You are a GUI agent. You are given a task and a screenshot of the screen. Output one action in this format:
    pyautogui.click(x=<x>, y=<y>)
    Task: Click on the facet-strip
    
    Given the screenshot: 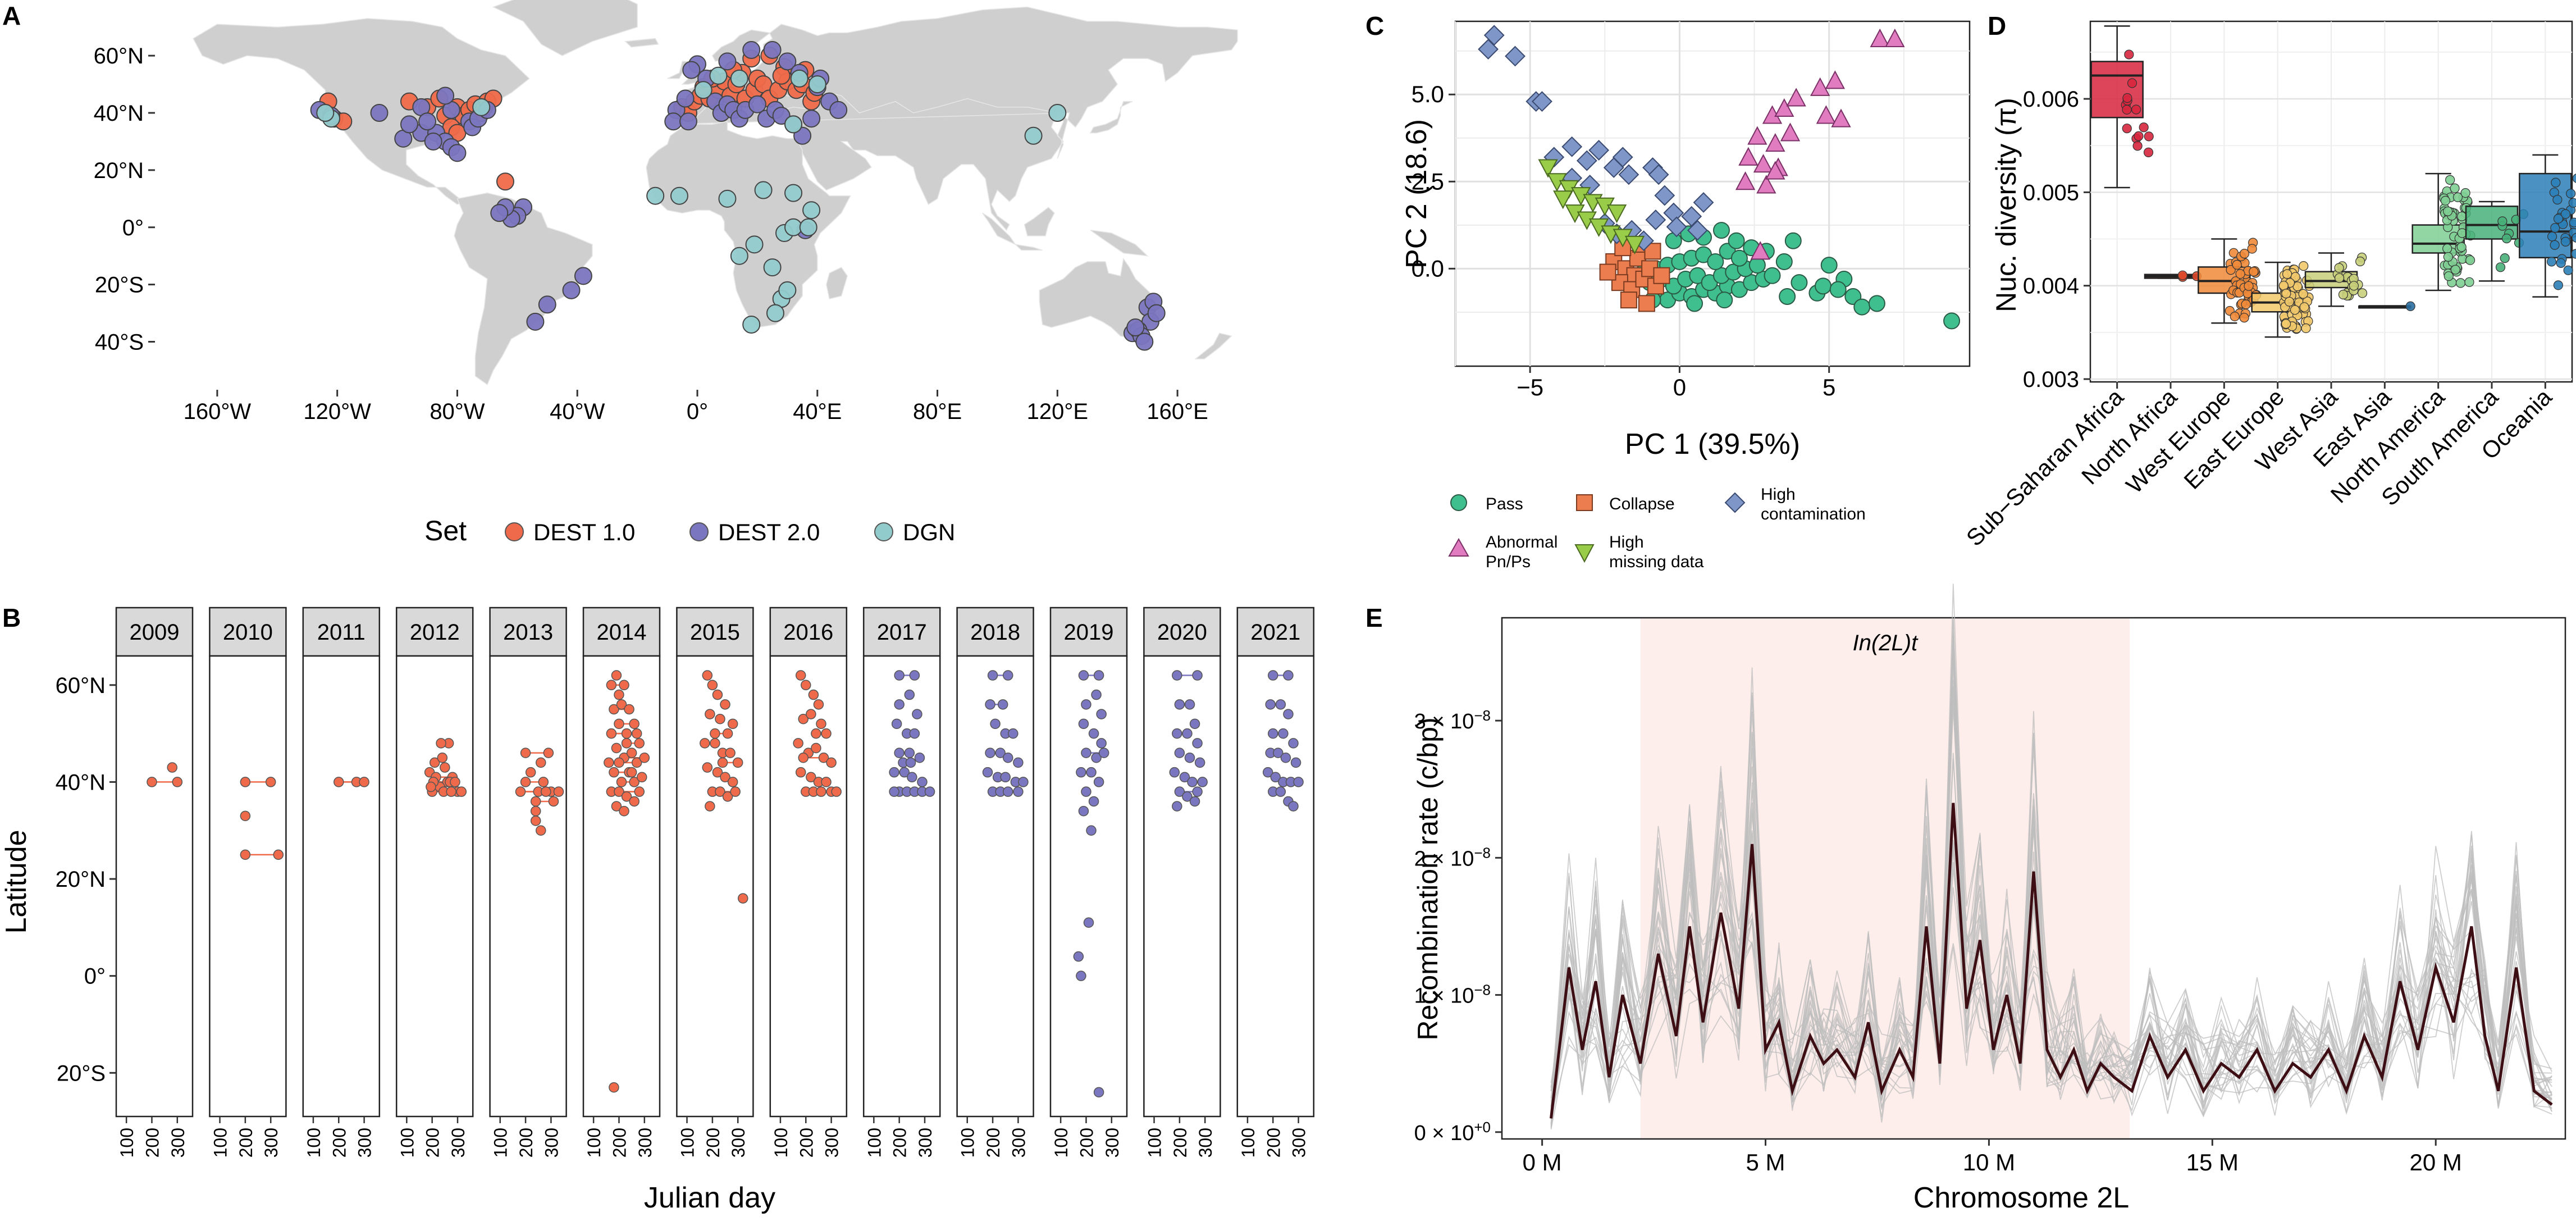 What is the action you would take?
    pyautogui.click(x=154, y=632)
    